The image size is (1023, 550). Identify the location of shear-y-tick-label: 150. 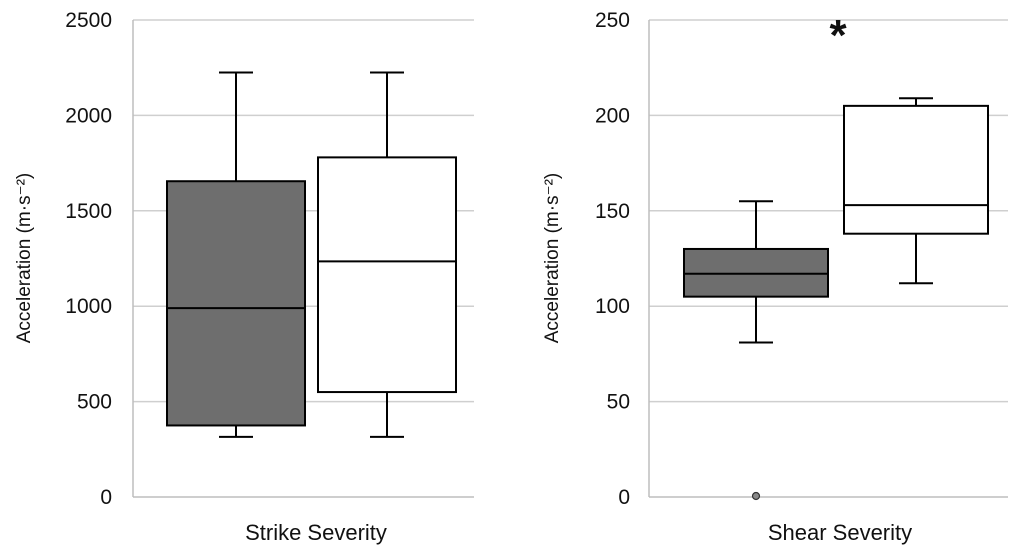
(612, 211).